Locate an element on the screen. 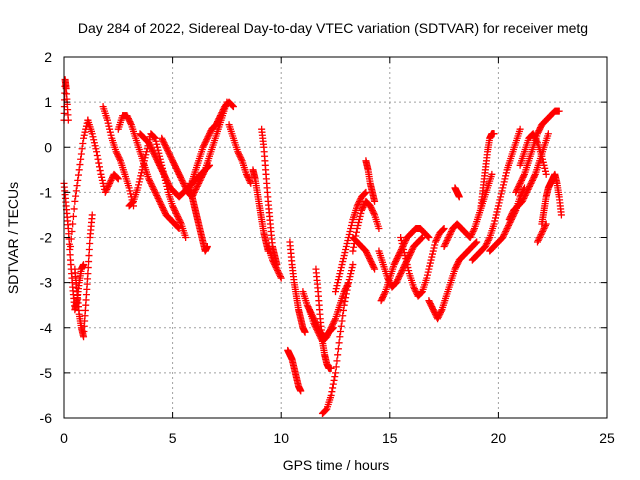  x-tick-label: 20 is located at coordinates (499, 438).